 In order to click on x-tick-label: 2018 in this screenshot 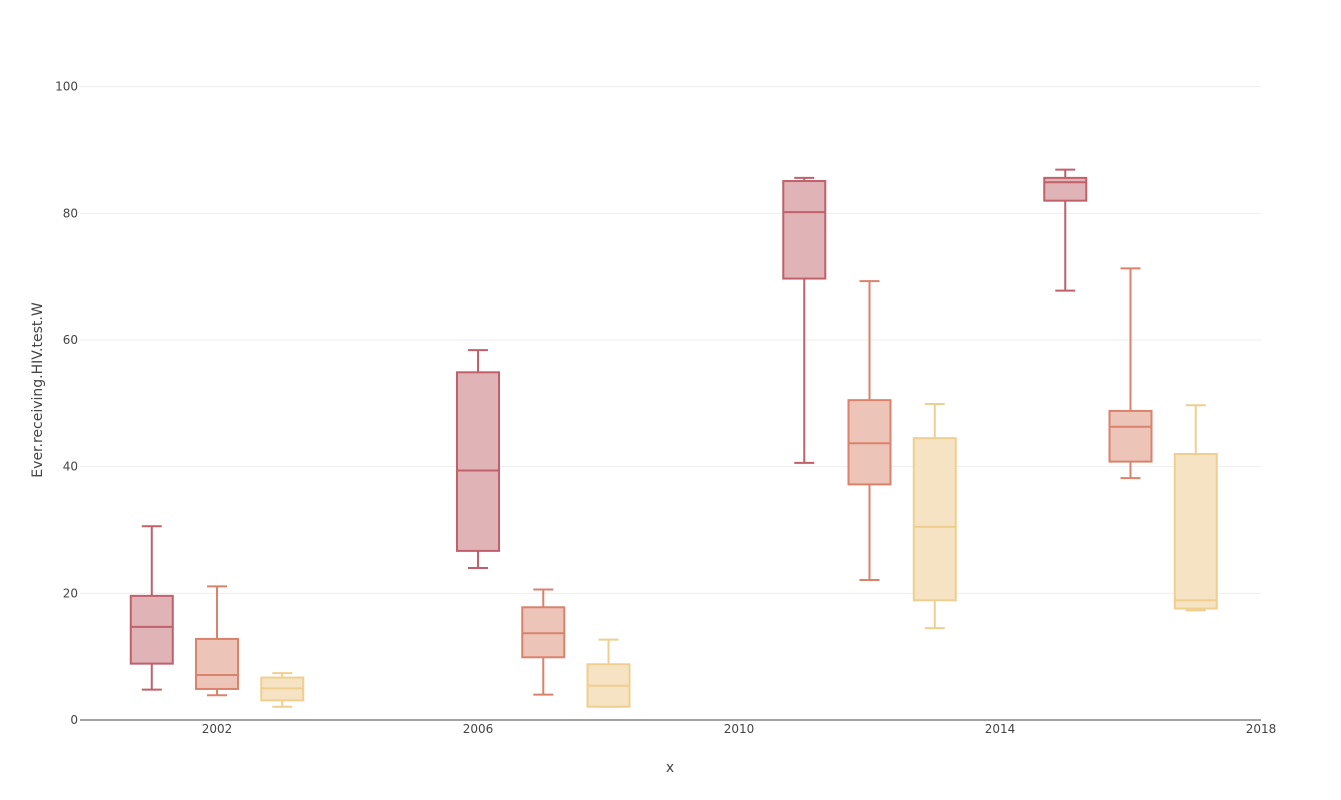, I will do `click(1261, 729)`.